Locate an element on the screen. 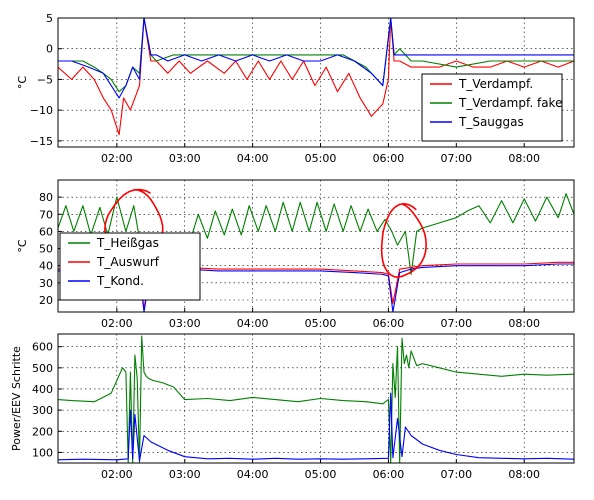 This screenshot has height=500, width=594. legend-label: T_Kond. is located at coordinates (120, 281).